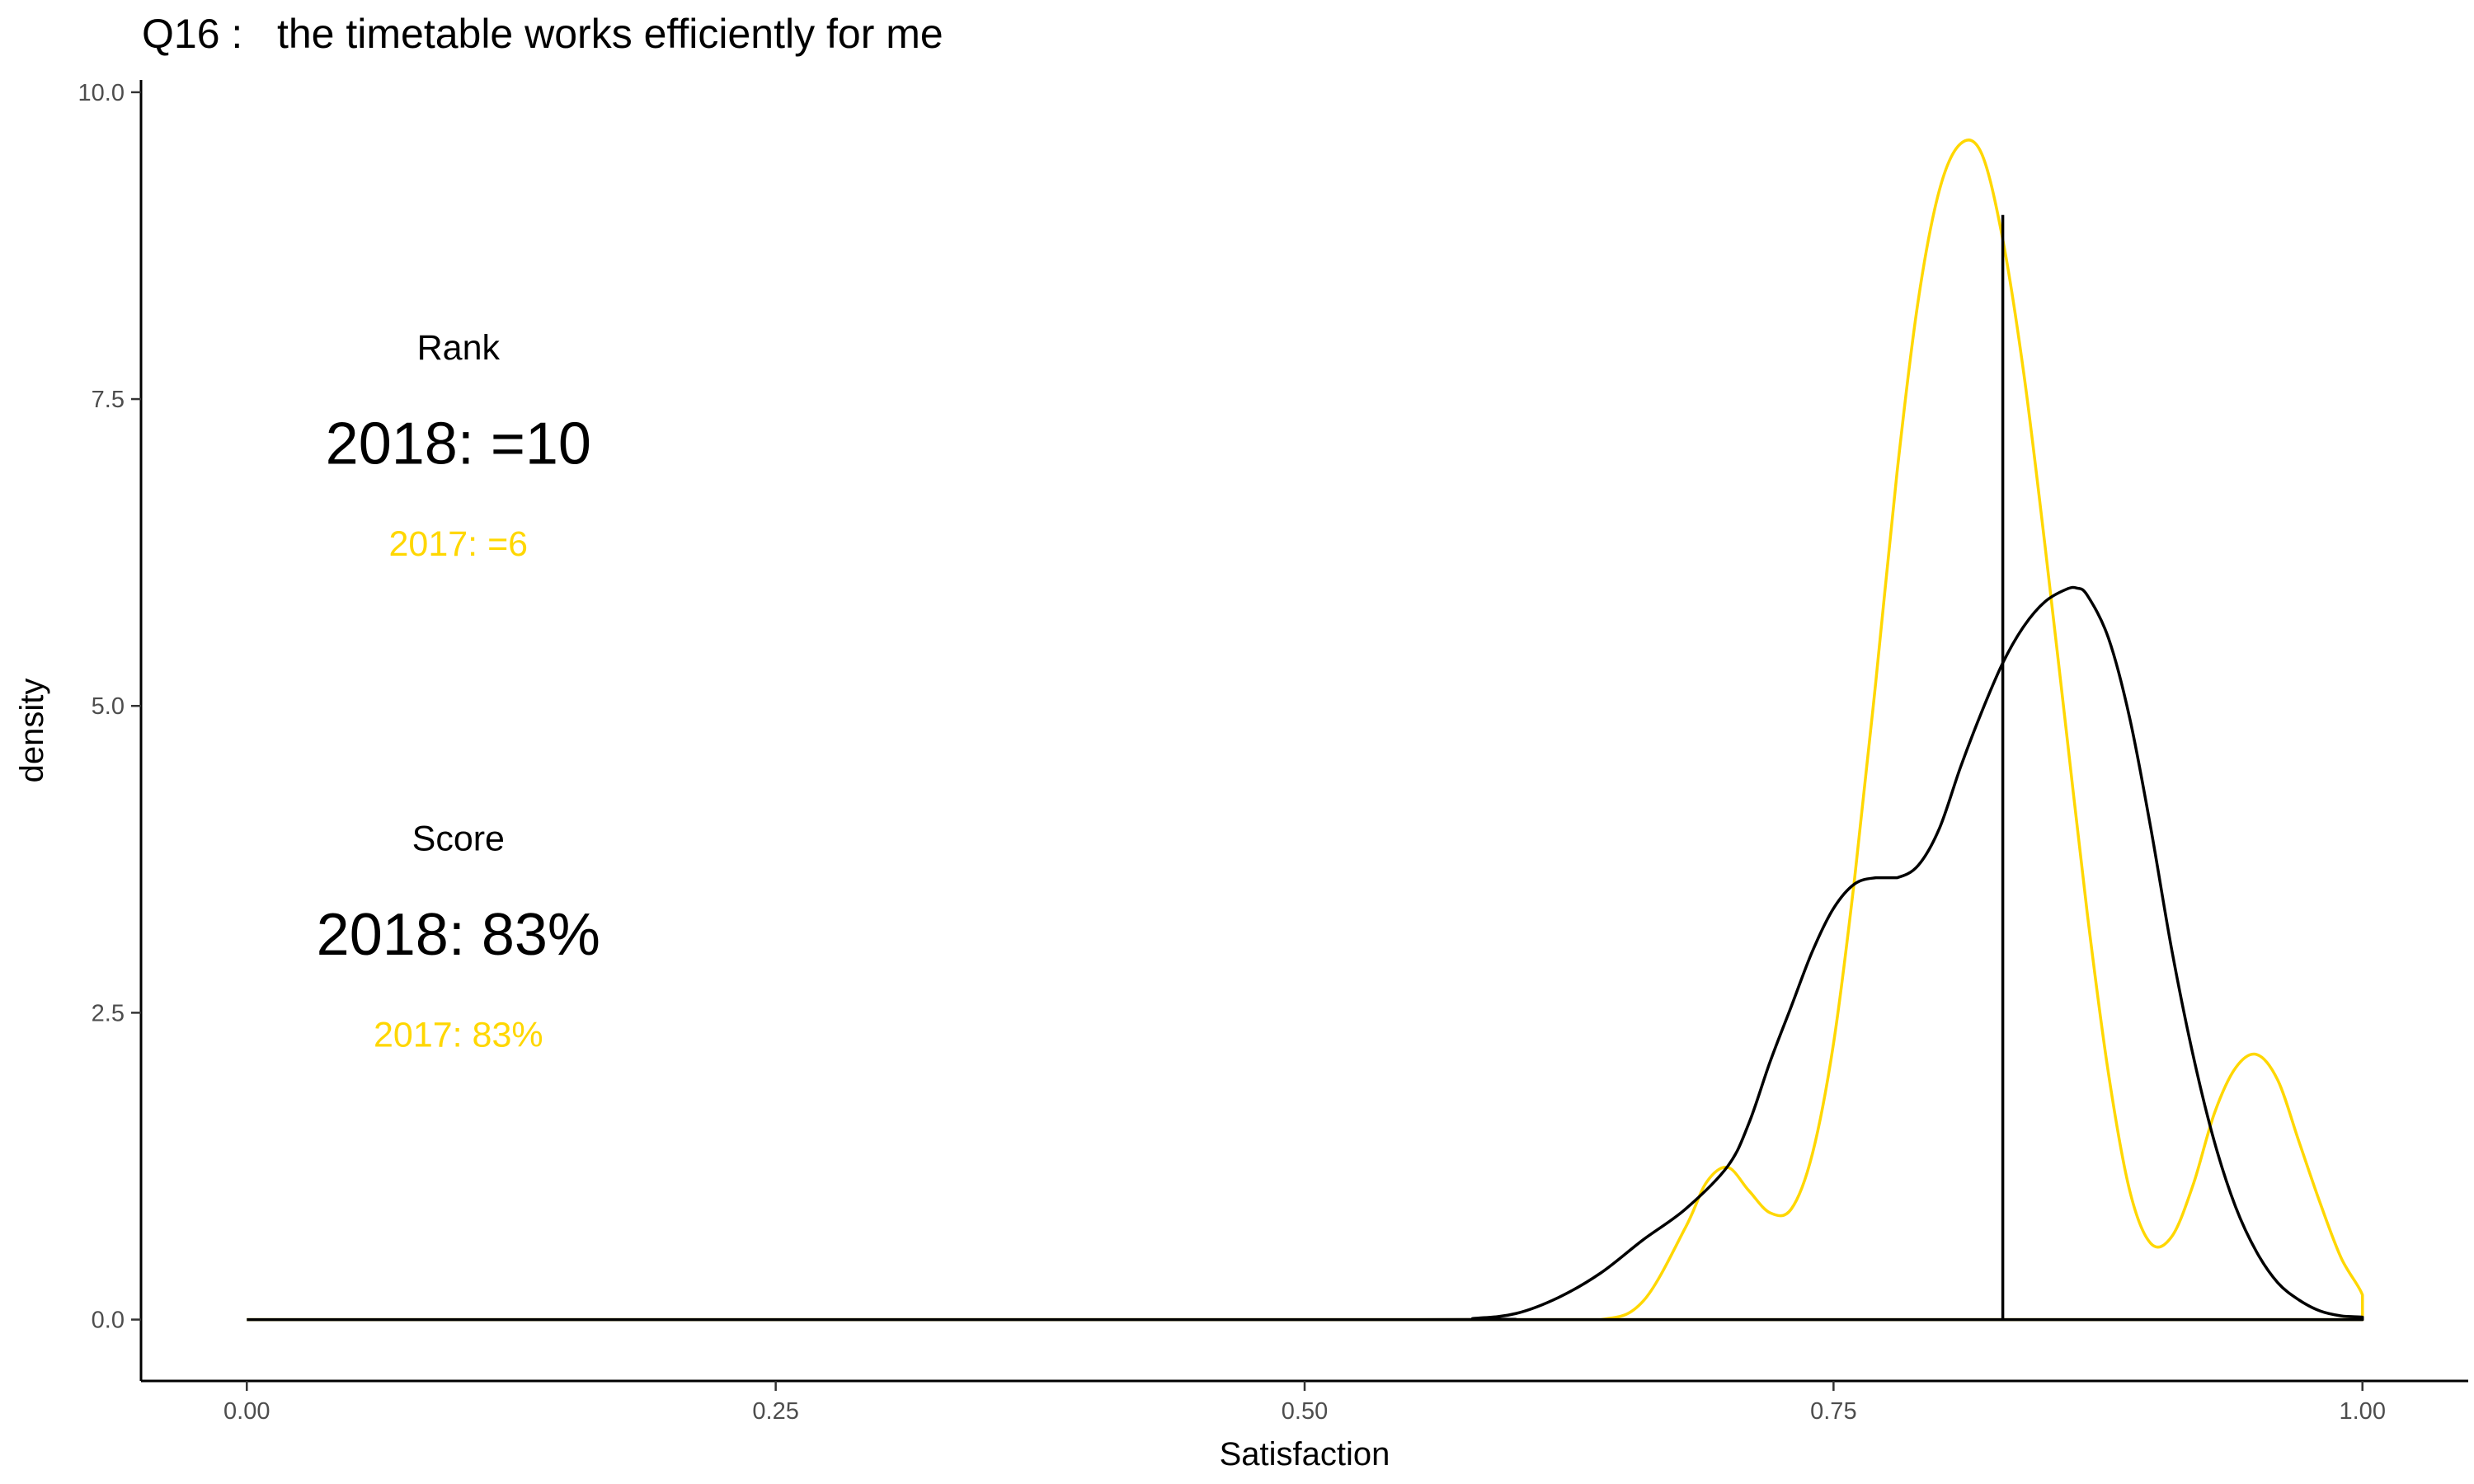 The width and height of the screenshot is (2474, 1484). I want to click on y-axis-title: density, so click(32, 731).